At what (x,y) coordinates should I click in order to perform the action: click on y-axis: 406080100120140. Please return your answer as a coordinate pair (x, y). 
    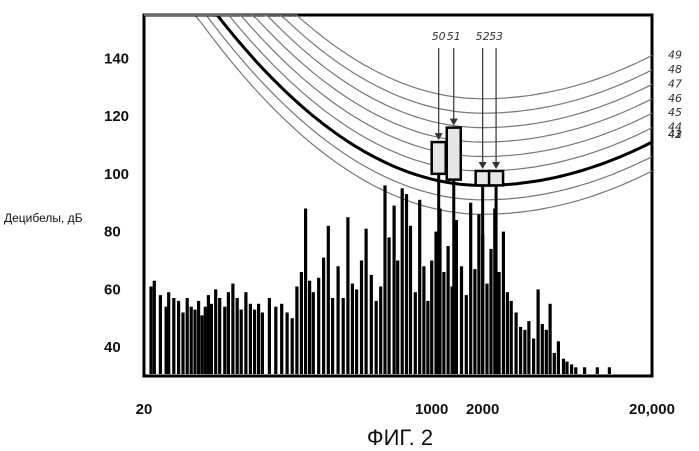
    Looking at the image, I should click on (116, 203).